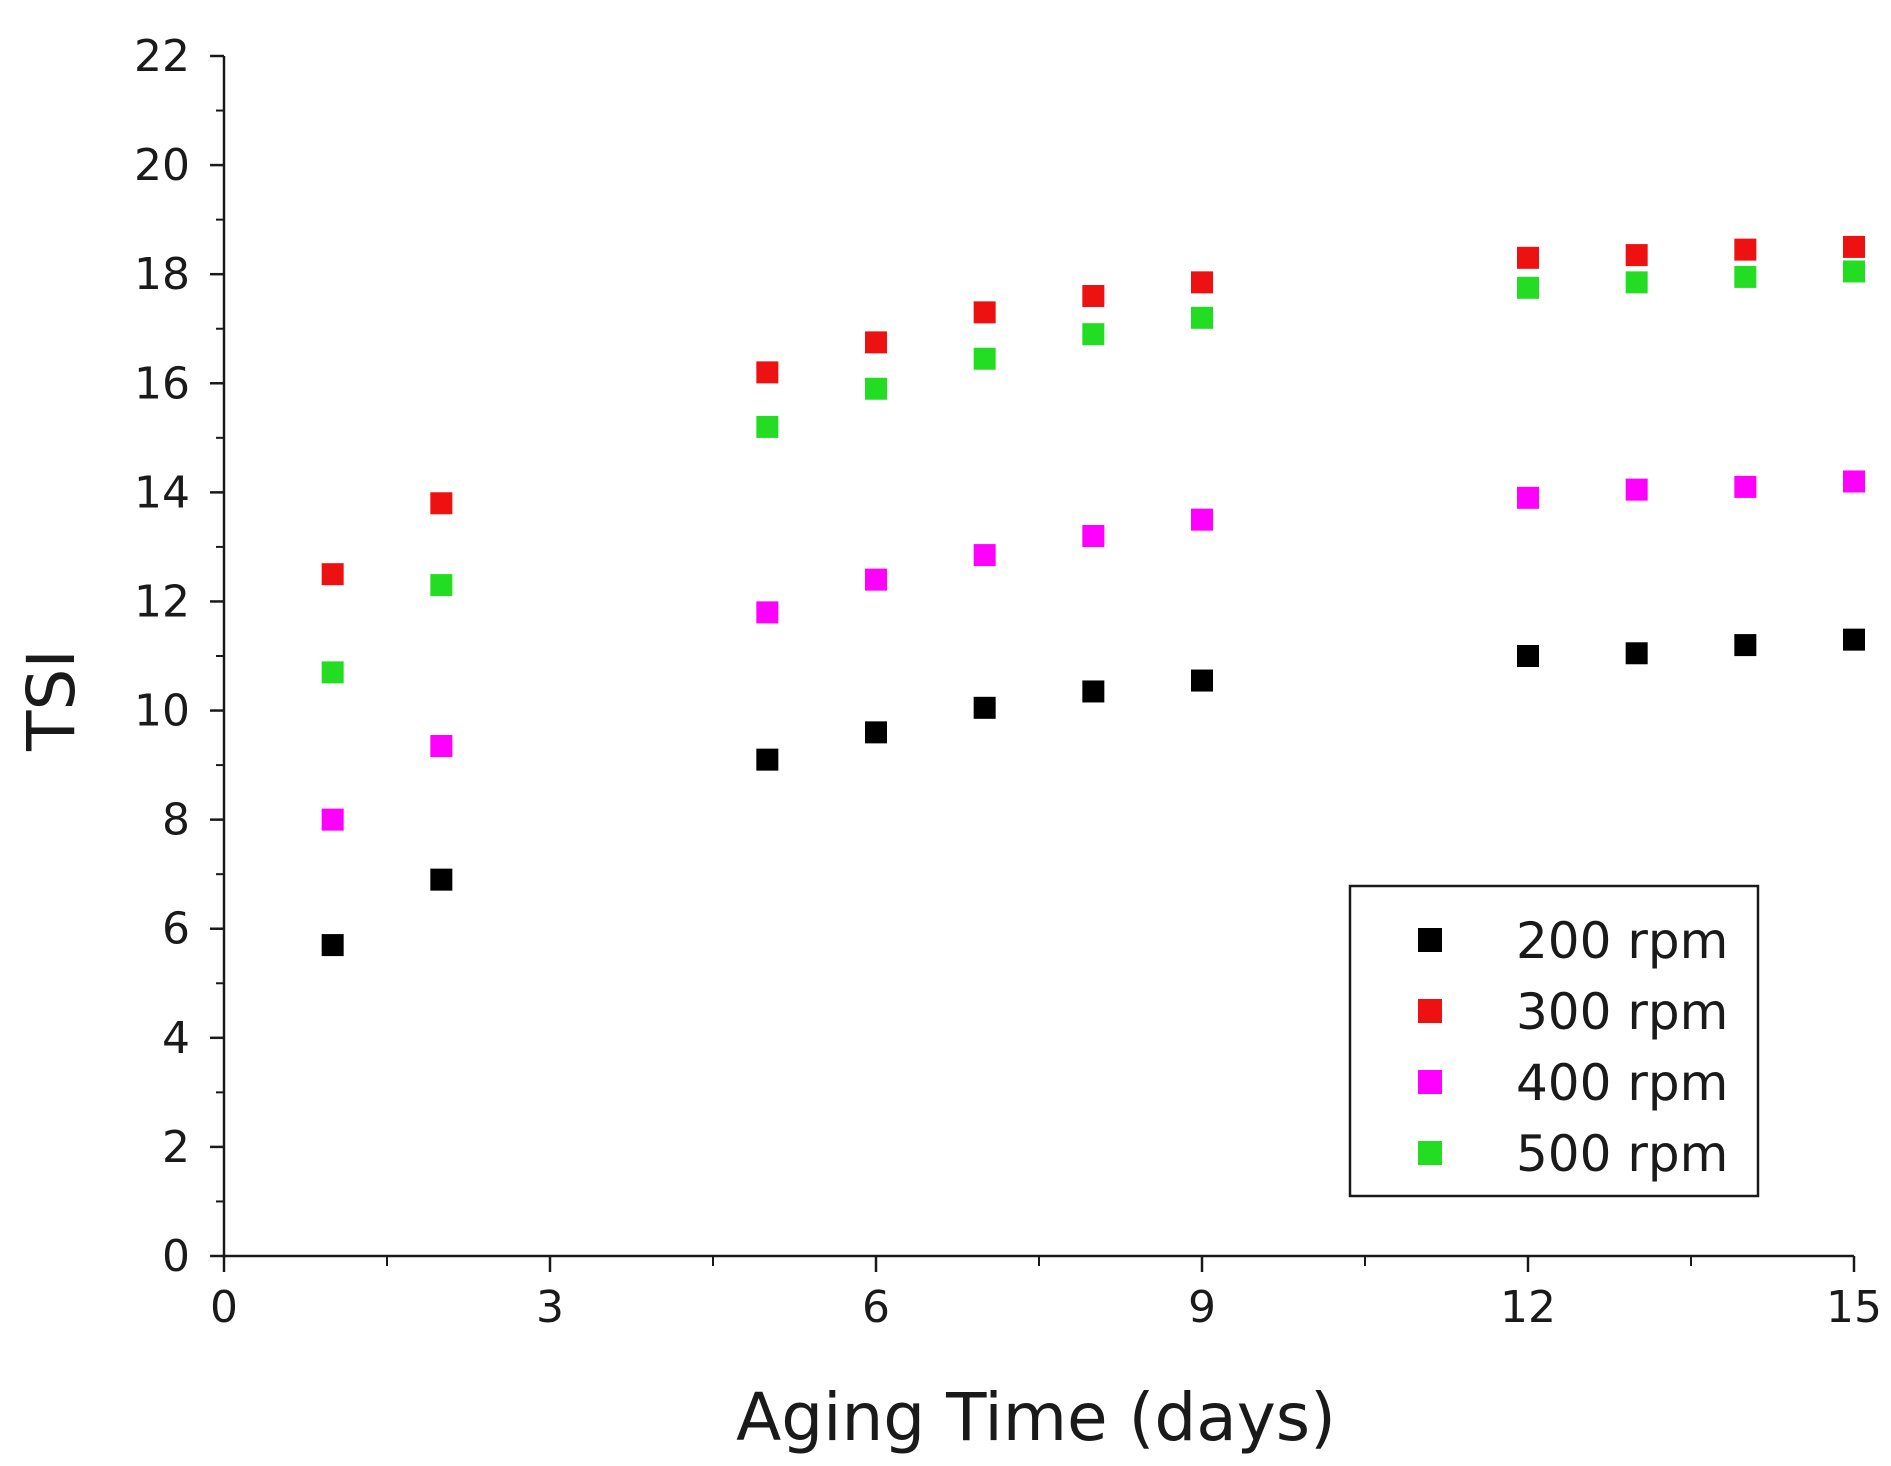 Image resolution: width=1891 pixels, height=1466 pixels. I want to click on y-tick-label: 16, so click(162, 383).